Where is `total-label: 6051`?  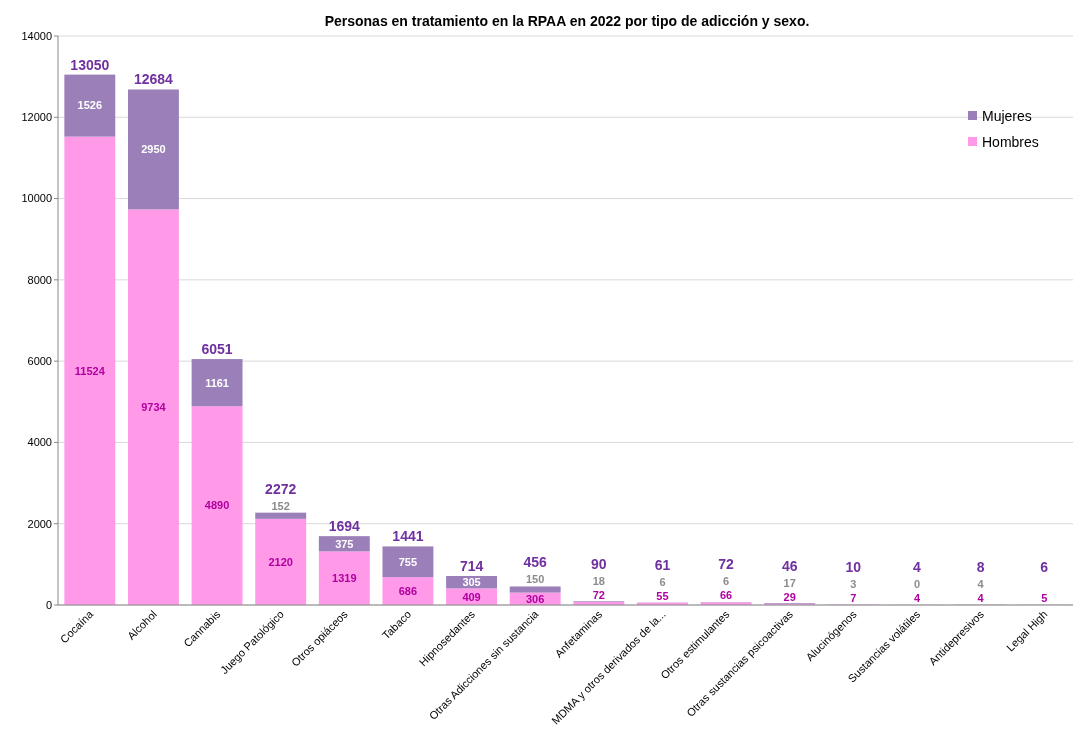
total-label: 6051 is located at coordinates (217, 349).